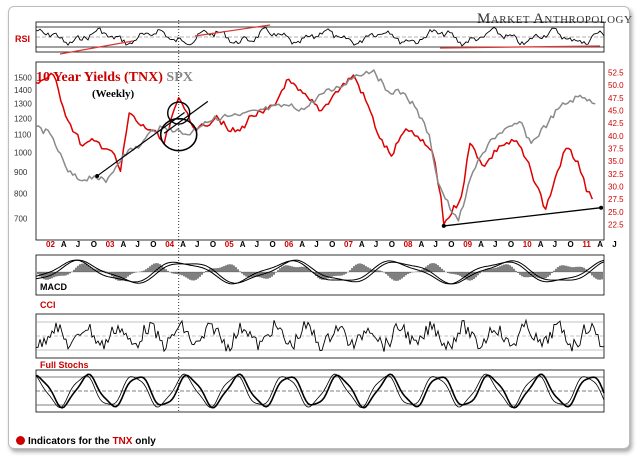 This screenshot has width=640, height=457. Describe the element at coordinates (64, 365) in the screenshot. I see `stoch-label: Full Stochs` at that location.